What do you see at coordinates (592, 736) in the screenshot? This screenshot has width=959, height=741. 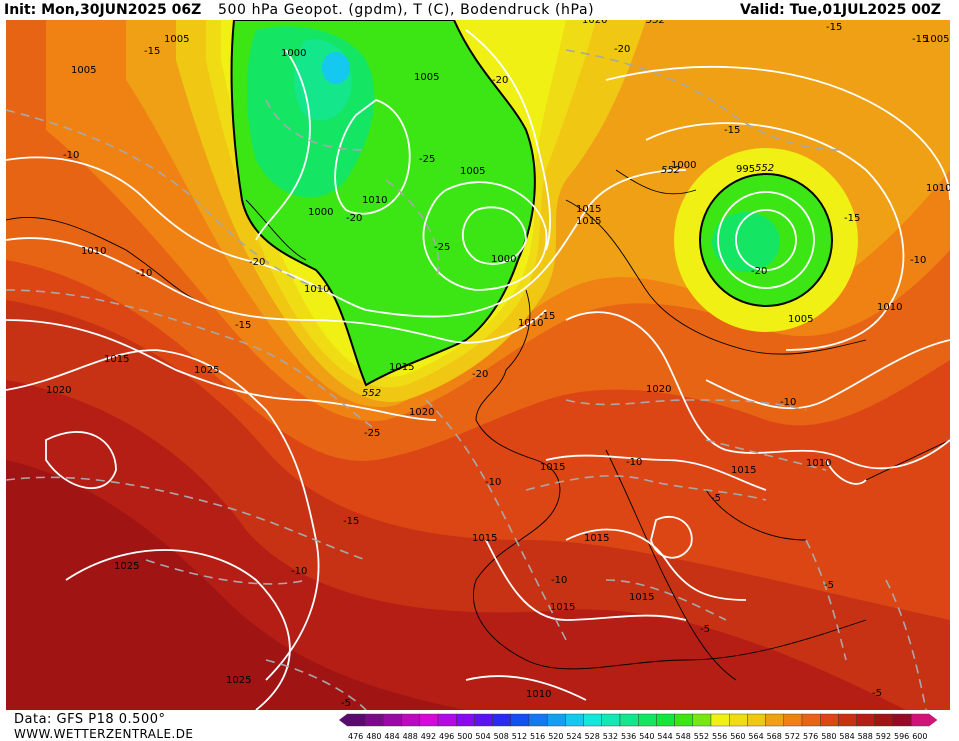 I see `colorbar-tick-label: 528` at bounding box center [592, 736].